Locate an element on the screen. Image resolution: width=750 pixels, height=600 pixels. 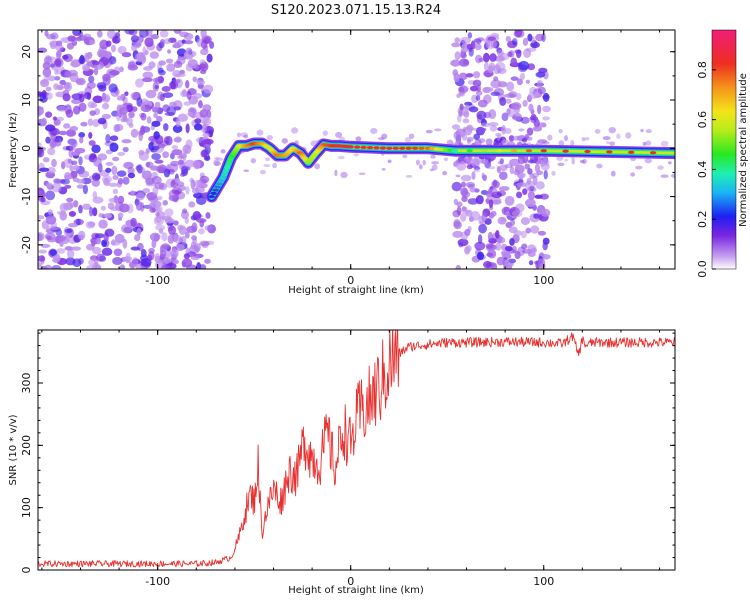
y-tick-label: 0 is located at coordinates (26, 570).